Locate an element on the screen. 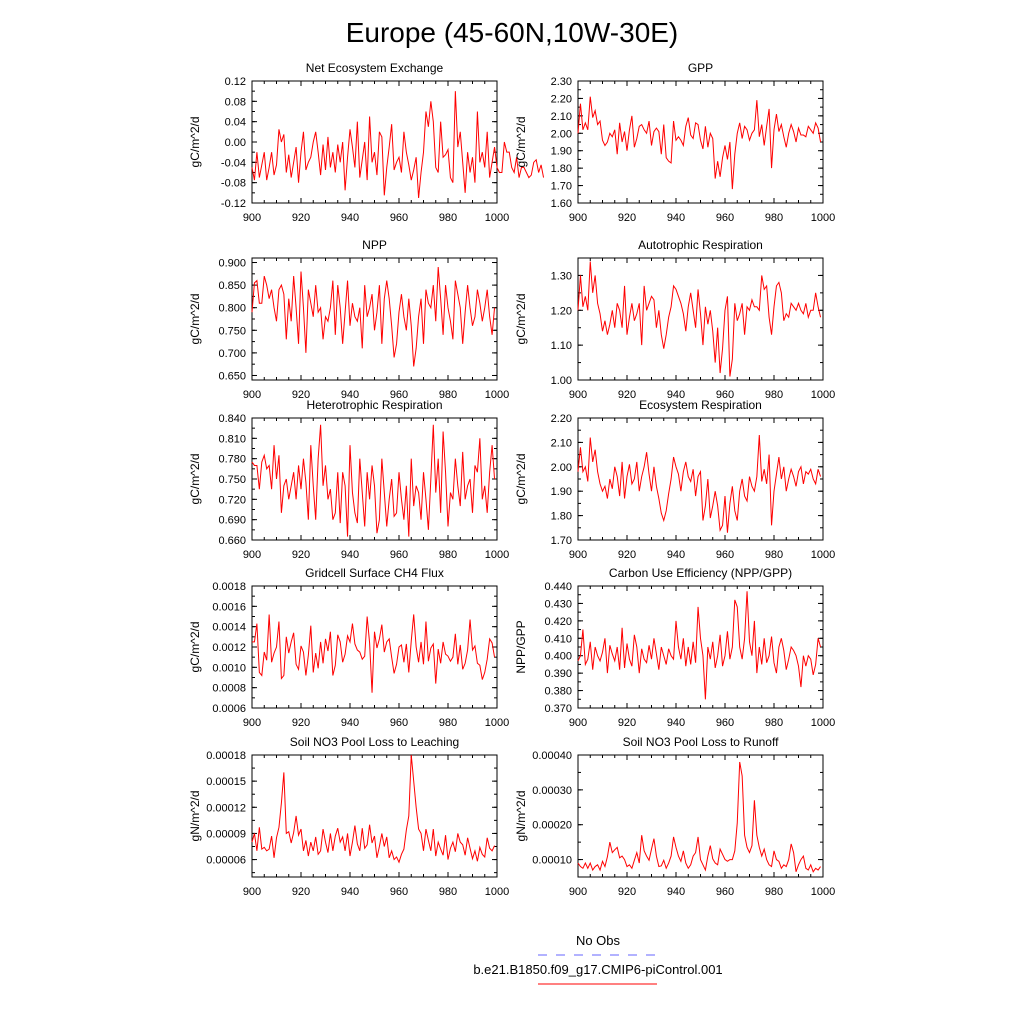 The height and width of the screenshot is (1024, 1024). y-tick-label: 0.690 is located at coordinates (232, 521).